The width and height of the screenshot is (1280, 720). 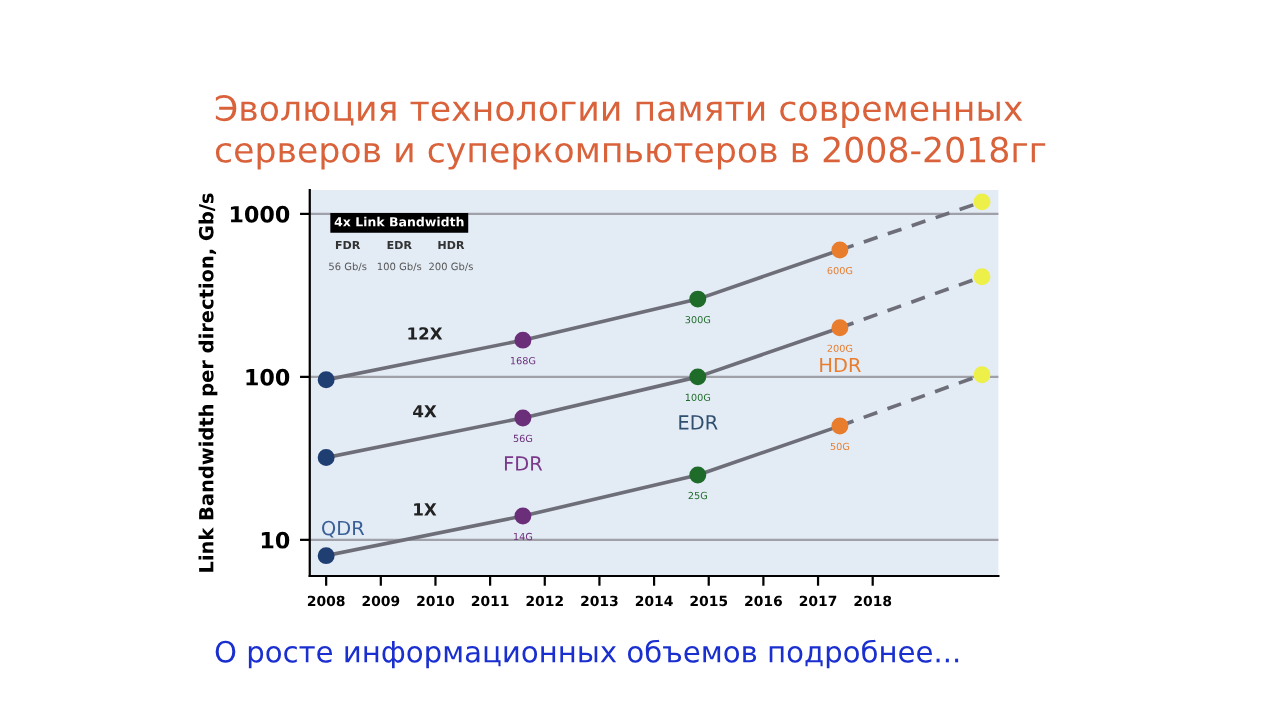 What do you see at coordinates (268, 377) in the screenshot?
I see `y-tick-label: 100` at bounding box center [268, 377].